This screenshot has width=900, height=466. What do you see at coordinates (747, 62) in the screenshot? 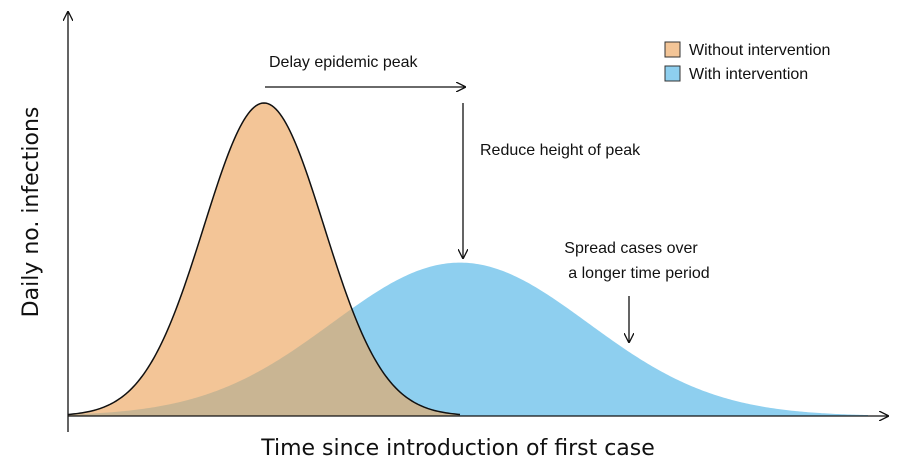
I see `legend: Without intervention With intervention` at bounding box center [747, 62].